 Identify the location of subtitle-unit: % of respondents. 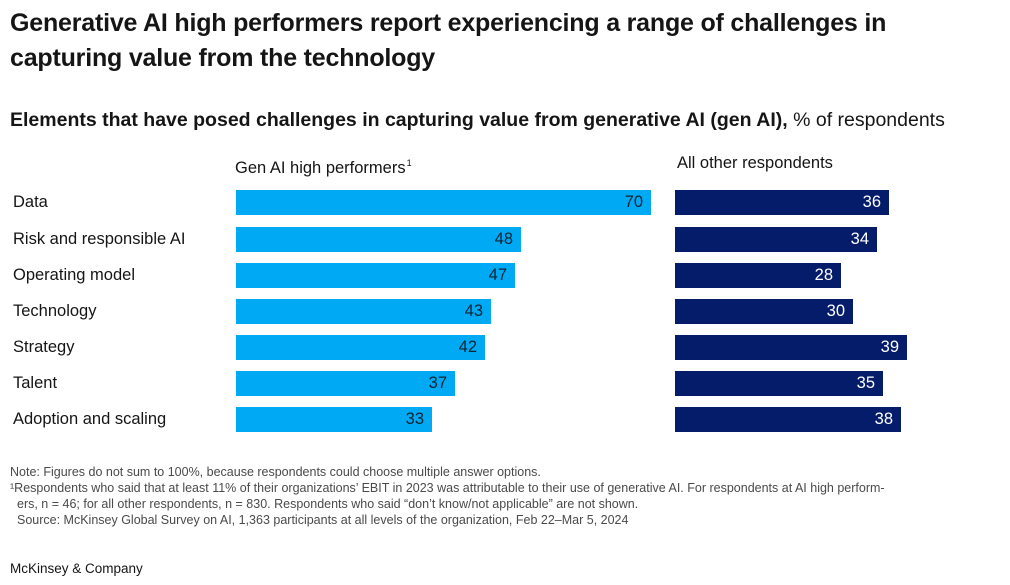
(866, 120).